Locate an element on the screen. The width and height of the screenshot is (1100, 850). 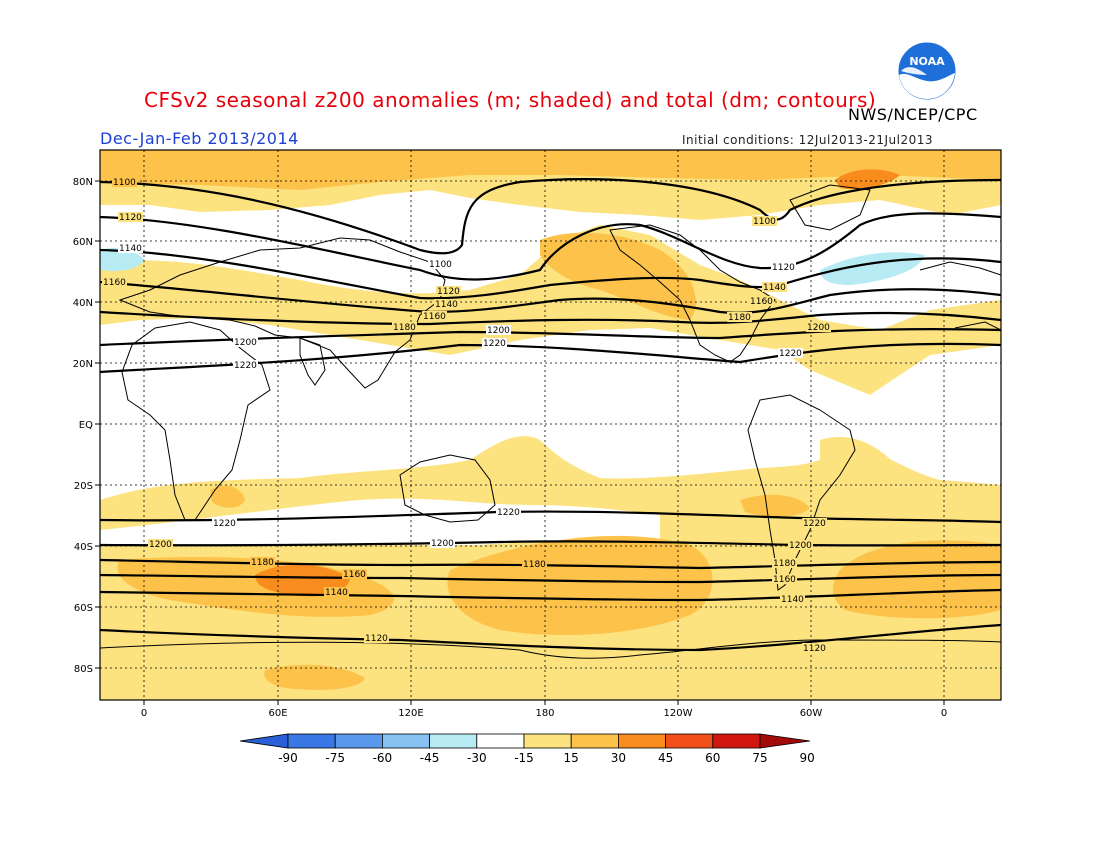
coastline-africa-east is located at coordinates (977, 326).